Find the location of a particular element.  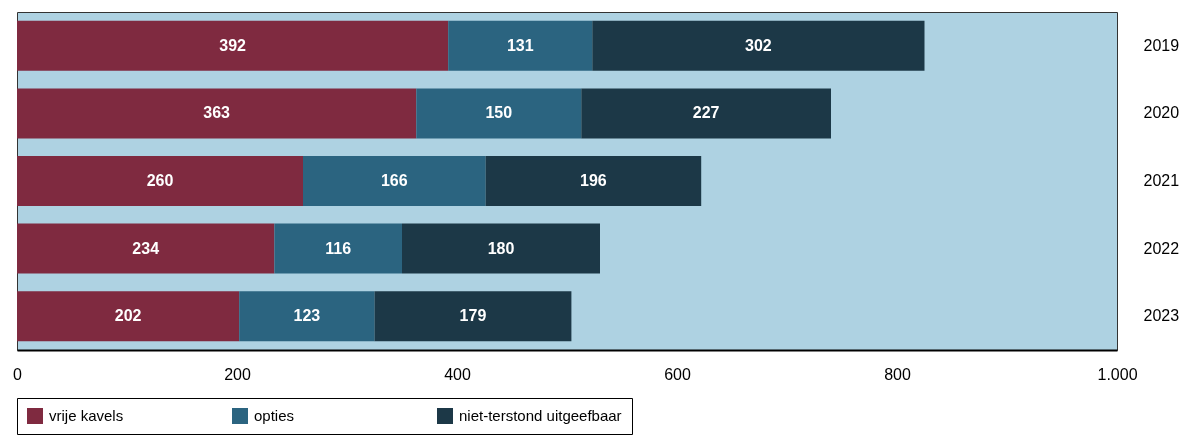

legend-label: vrije kavels is located at coordinates (86, 415).